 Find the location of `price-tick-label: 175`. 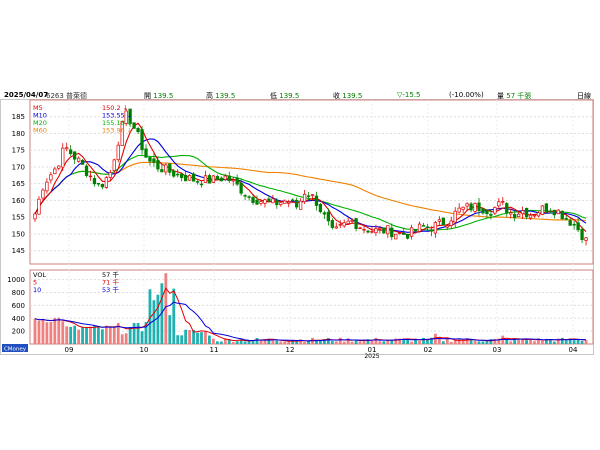

price-tick-label: 175 is located at coordinates (18, 151).